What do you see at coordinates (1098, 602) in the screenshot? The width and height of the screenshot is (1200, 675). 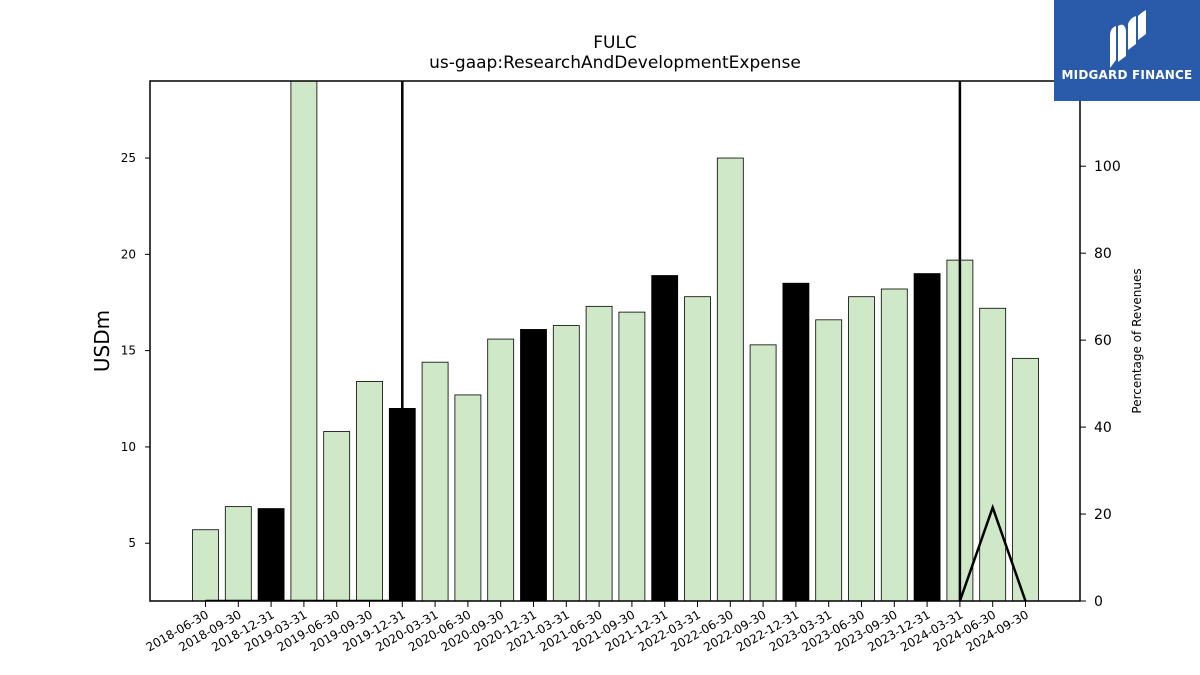 I see `y2-tick-label: 0` at bounding box center [1098, 602].